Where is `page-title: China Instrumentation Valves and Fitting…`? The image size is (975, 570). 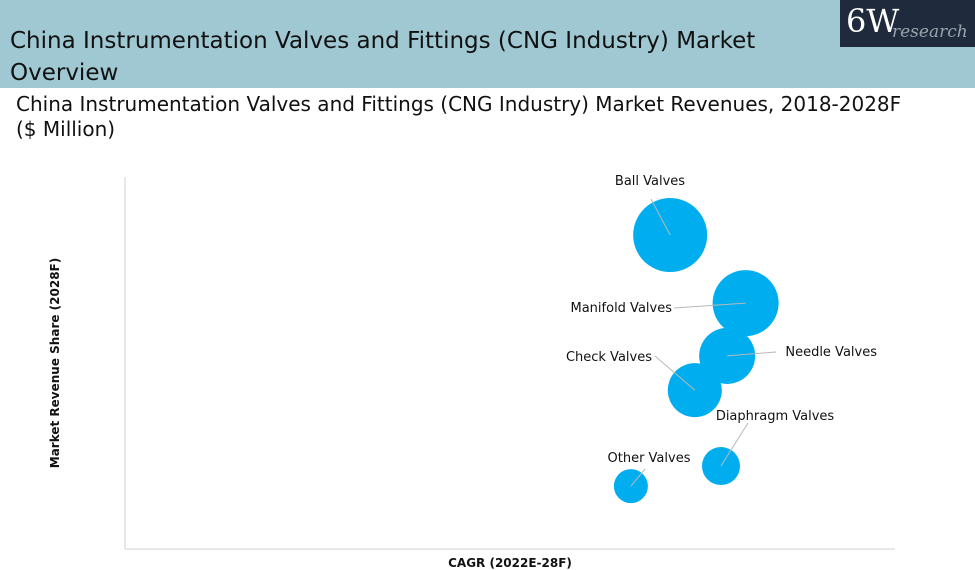
page-title: China Instrumentation Valves and Fitting… is located at coordinates (383, 57).